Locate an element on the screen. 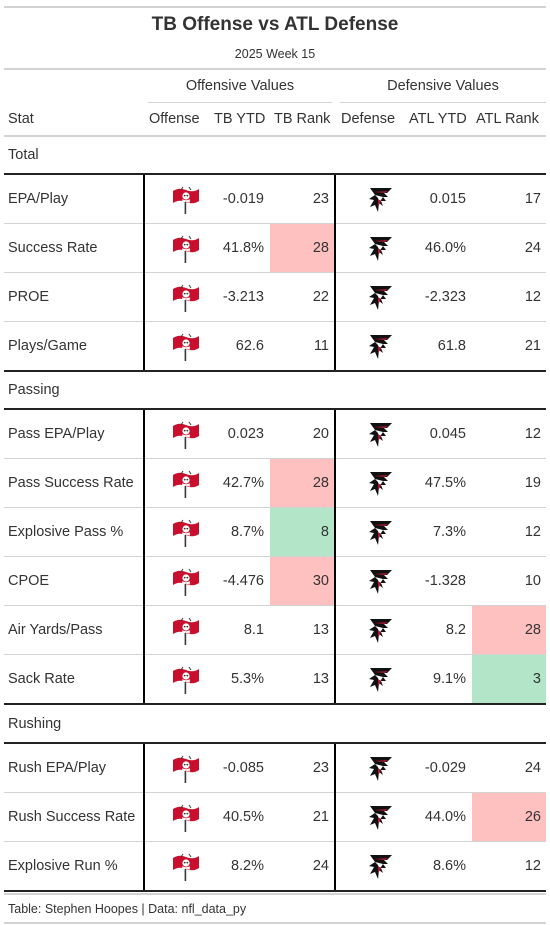  stat-label: Pass Success Rate is located at coordinates (71, 483).